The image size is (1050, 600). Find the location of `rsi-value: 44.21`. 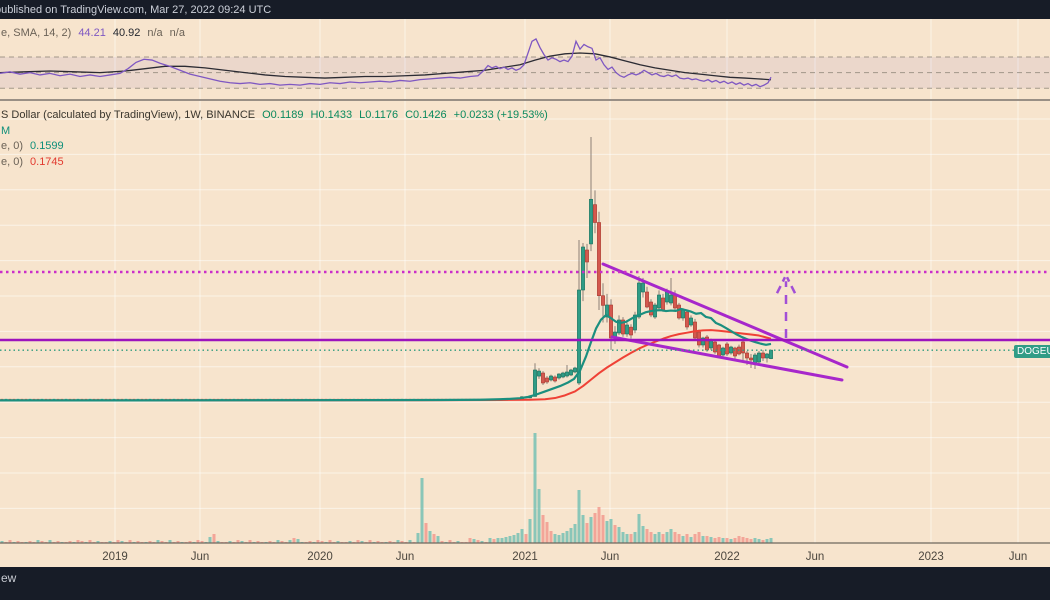

rsi-value: 44.21 is located at coordinates (92, 33).